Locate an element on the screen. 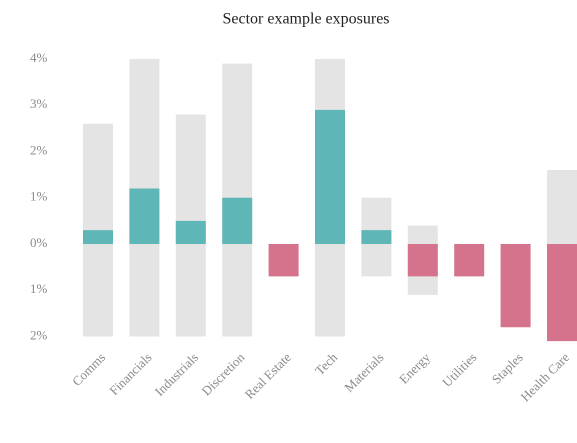 The height and width of the screenshot is (443, 577). y-tick-label: 3% is located at coordinates (39, 103).